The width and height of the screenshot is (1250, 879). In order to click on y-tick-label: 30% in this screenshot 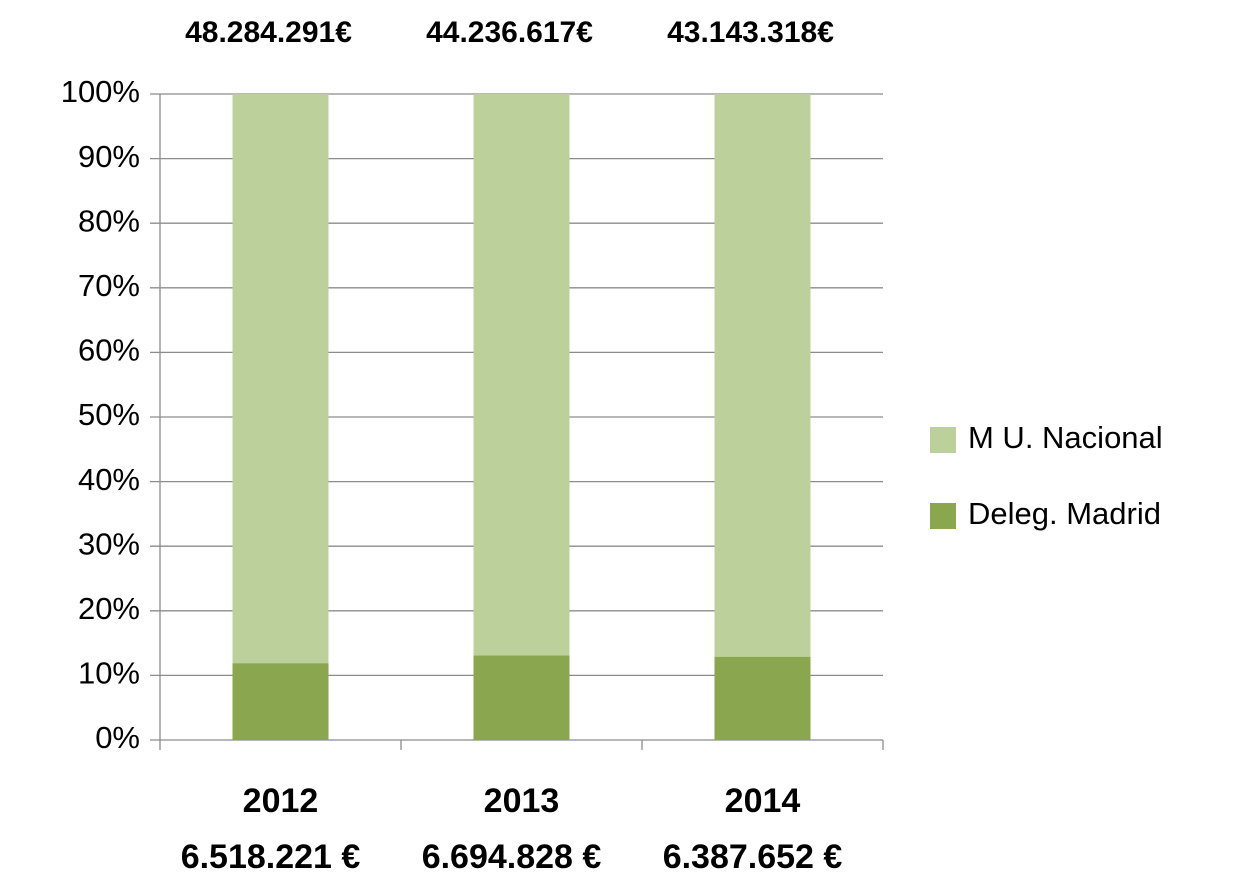, I will do `click(109, 543)`.